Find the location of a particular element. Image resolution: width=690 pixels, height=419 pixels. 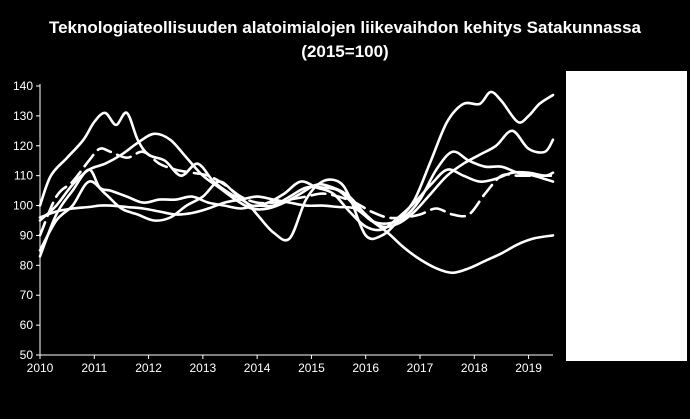

chart-title-line2: (2015=100) is located at coordinates (345, 51).